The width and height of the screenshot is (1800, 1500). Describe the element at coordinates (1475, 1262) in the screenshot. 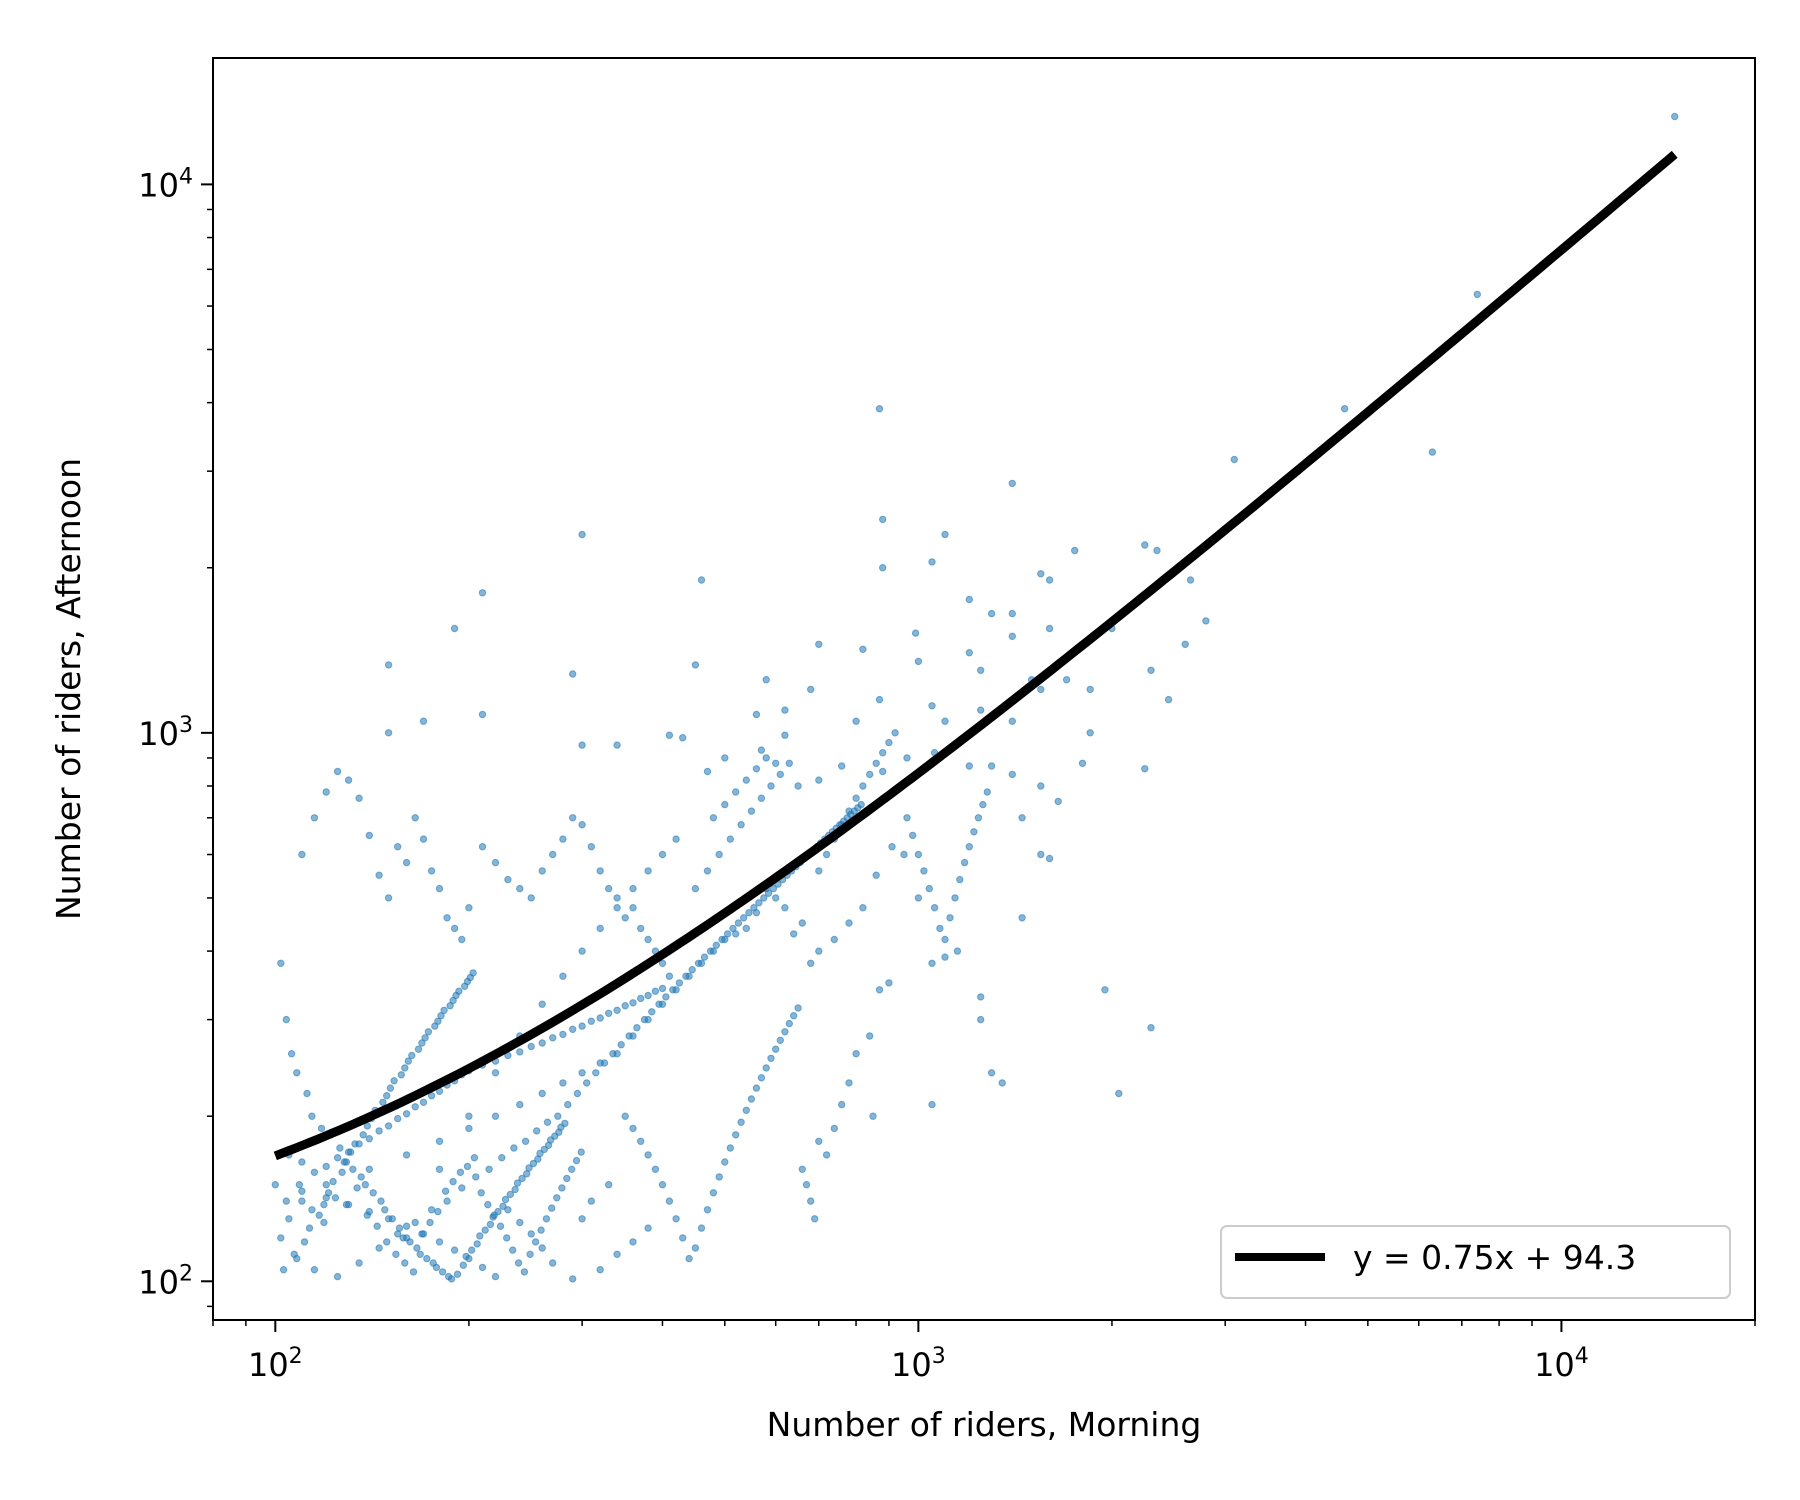

I see `legend-box` at that location.